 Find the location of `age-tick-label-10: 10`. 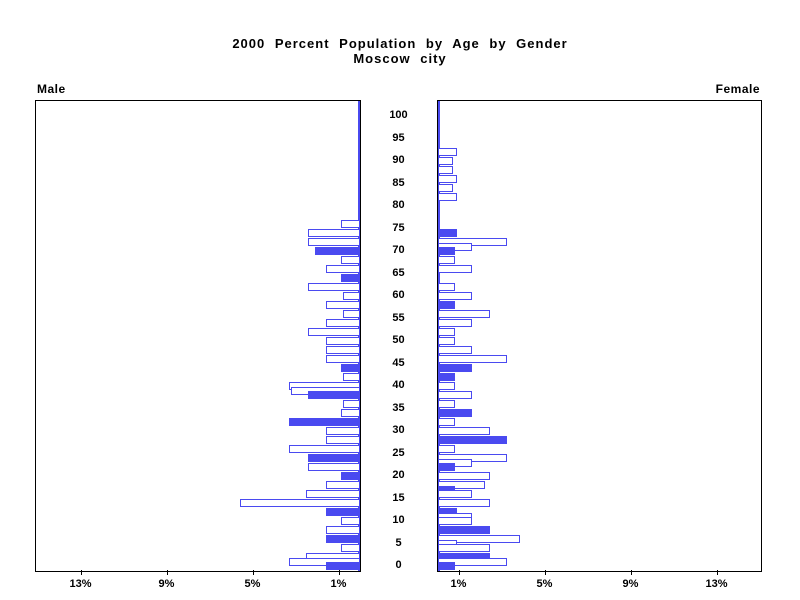

age-tick-label-10: 10 is located at coordinates (398, 520).